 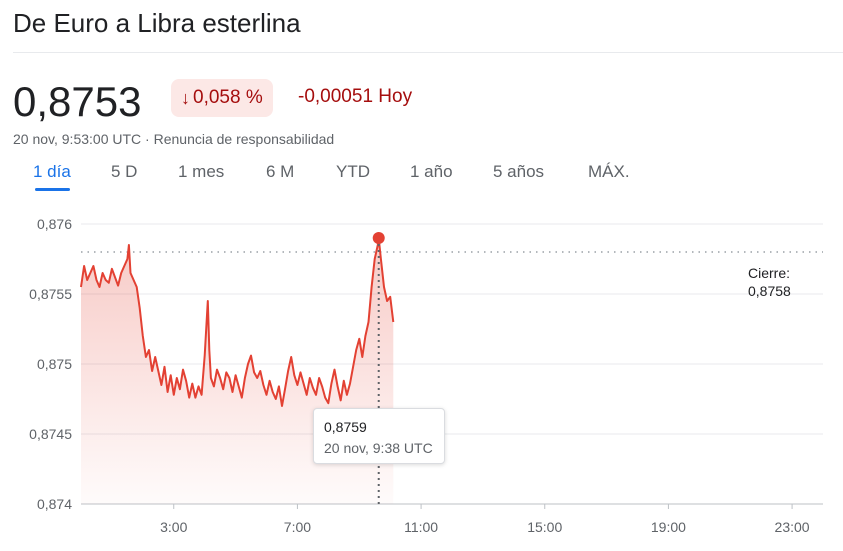 What do you see at coordinates (378, 238) in the screenshot?
I see `hover-point` at bounding box center [378, 238].